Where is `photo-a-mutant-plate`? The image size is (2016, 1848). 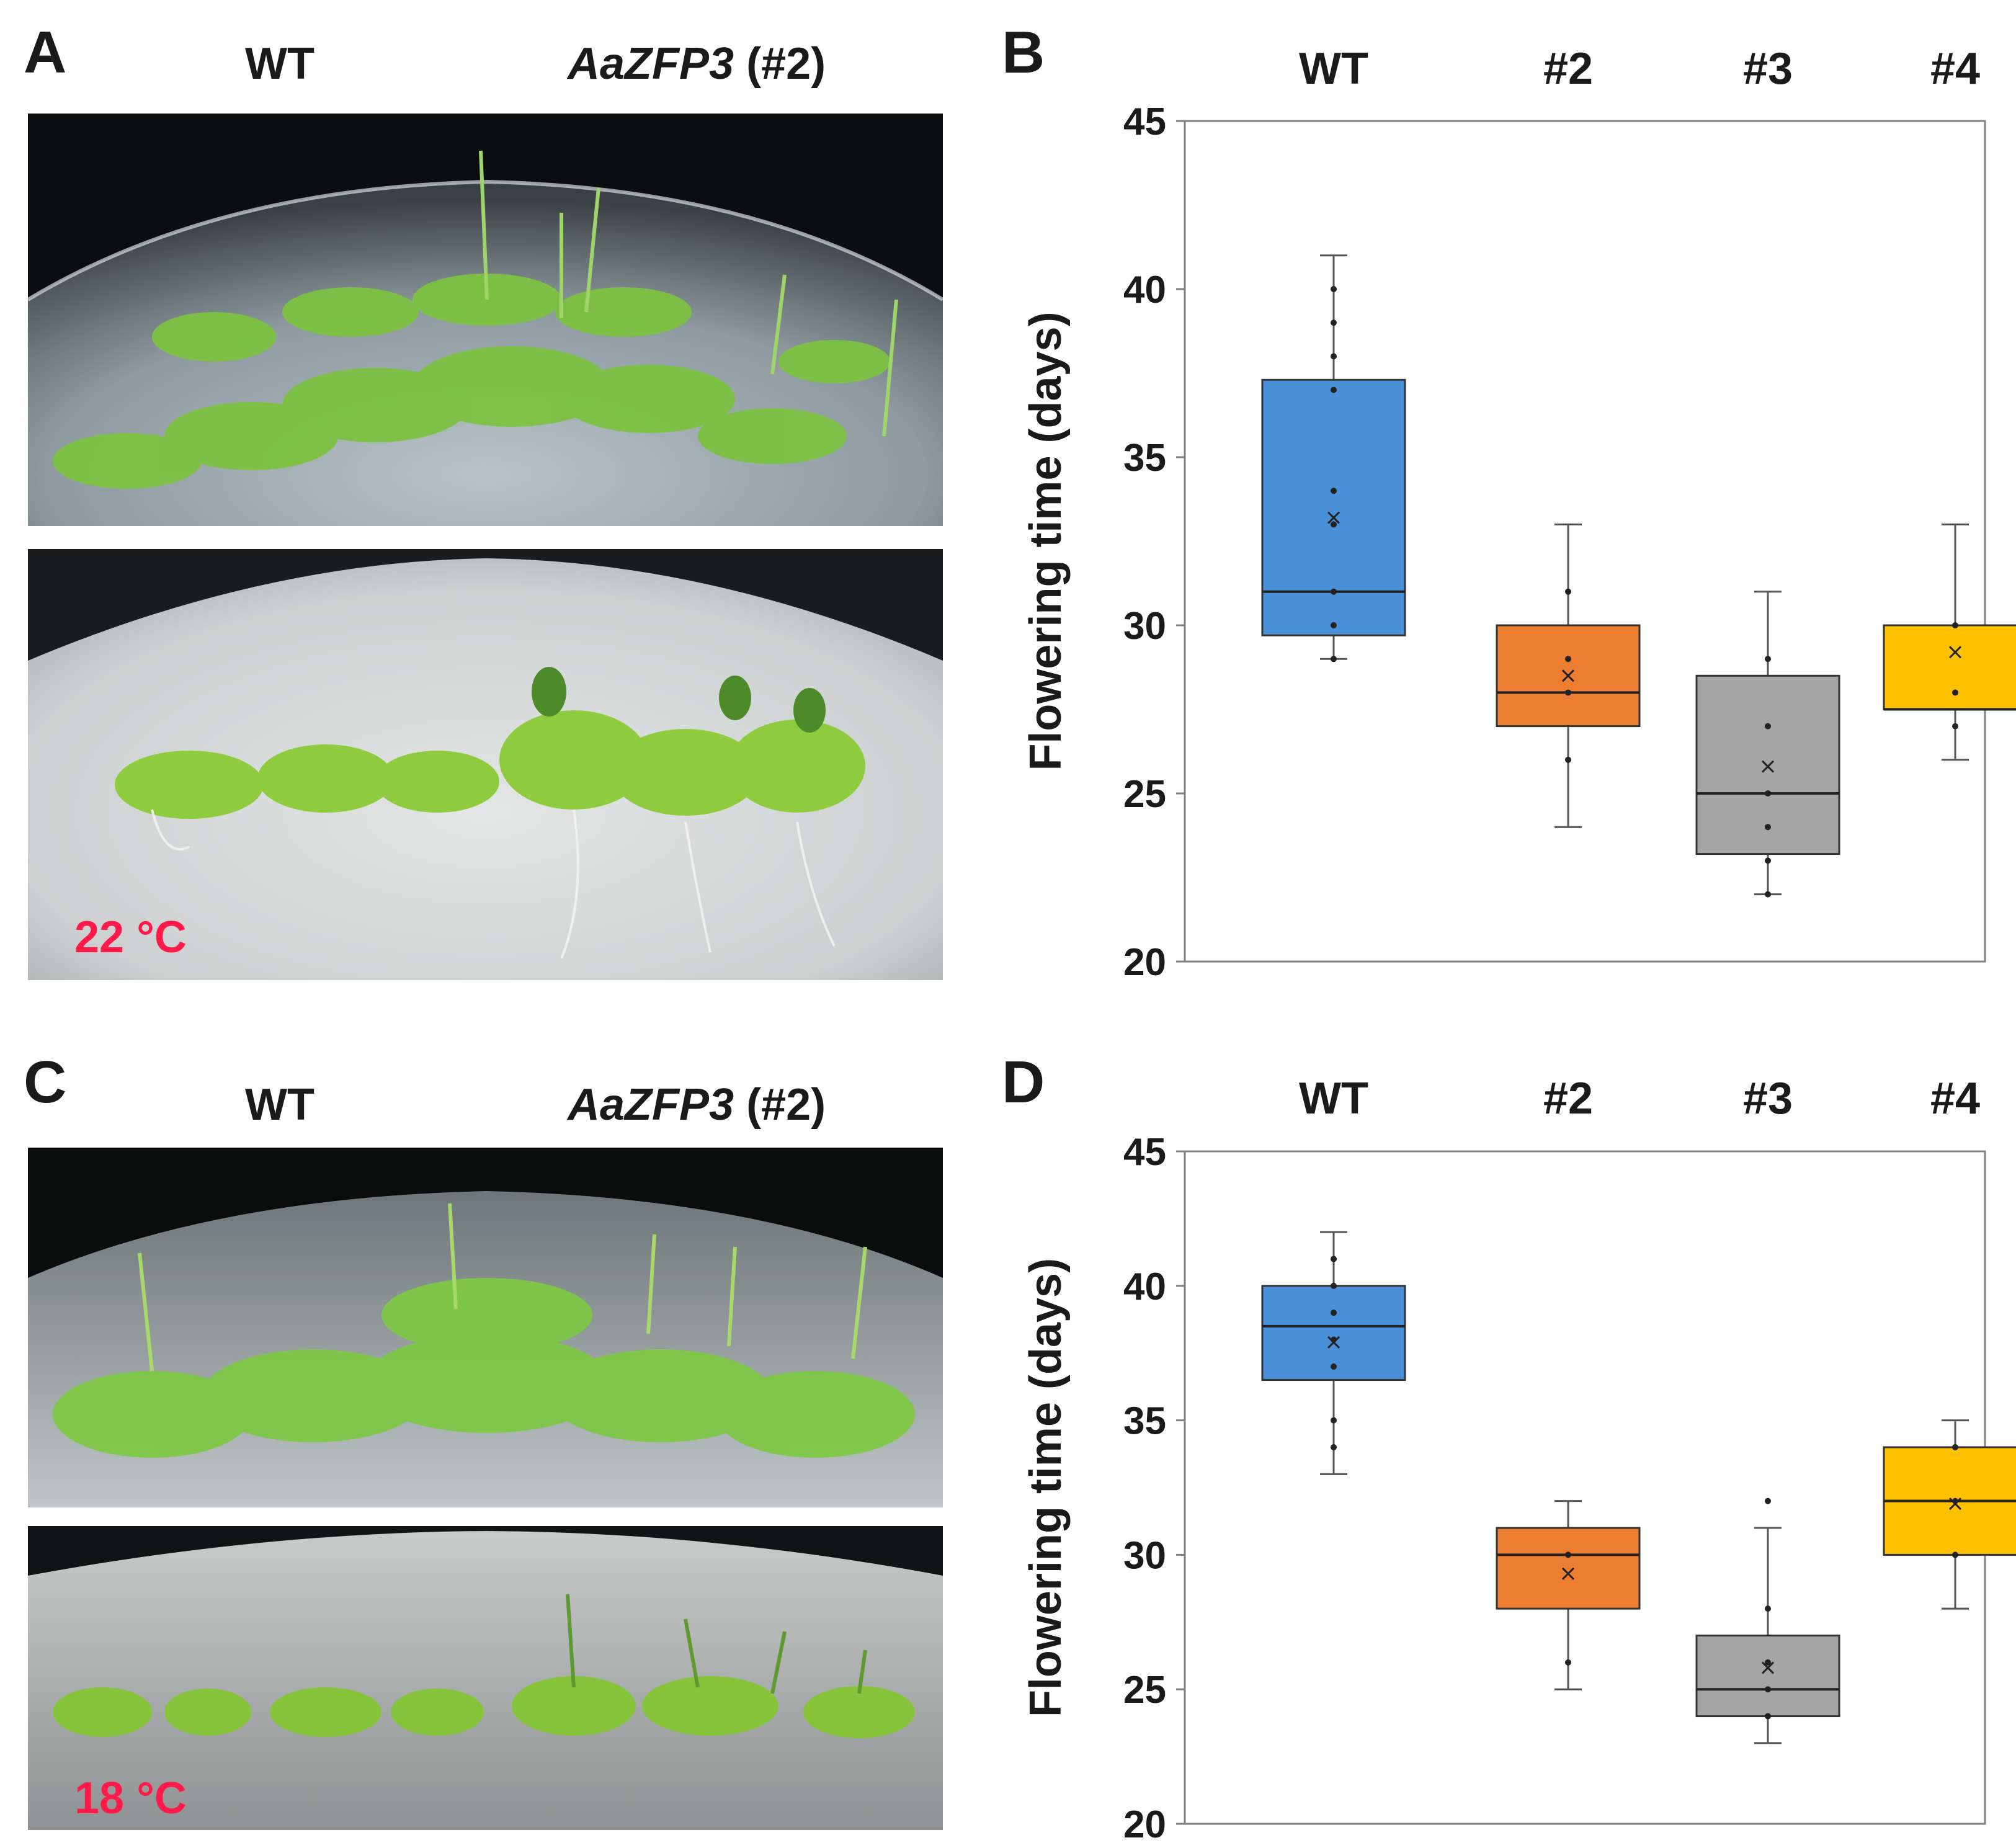
photo-a-mutant-plate is located at coordinates (486, 764).